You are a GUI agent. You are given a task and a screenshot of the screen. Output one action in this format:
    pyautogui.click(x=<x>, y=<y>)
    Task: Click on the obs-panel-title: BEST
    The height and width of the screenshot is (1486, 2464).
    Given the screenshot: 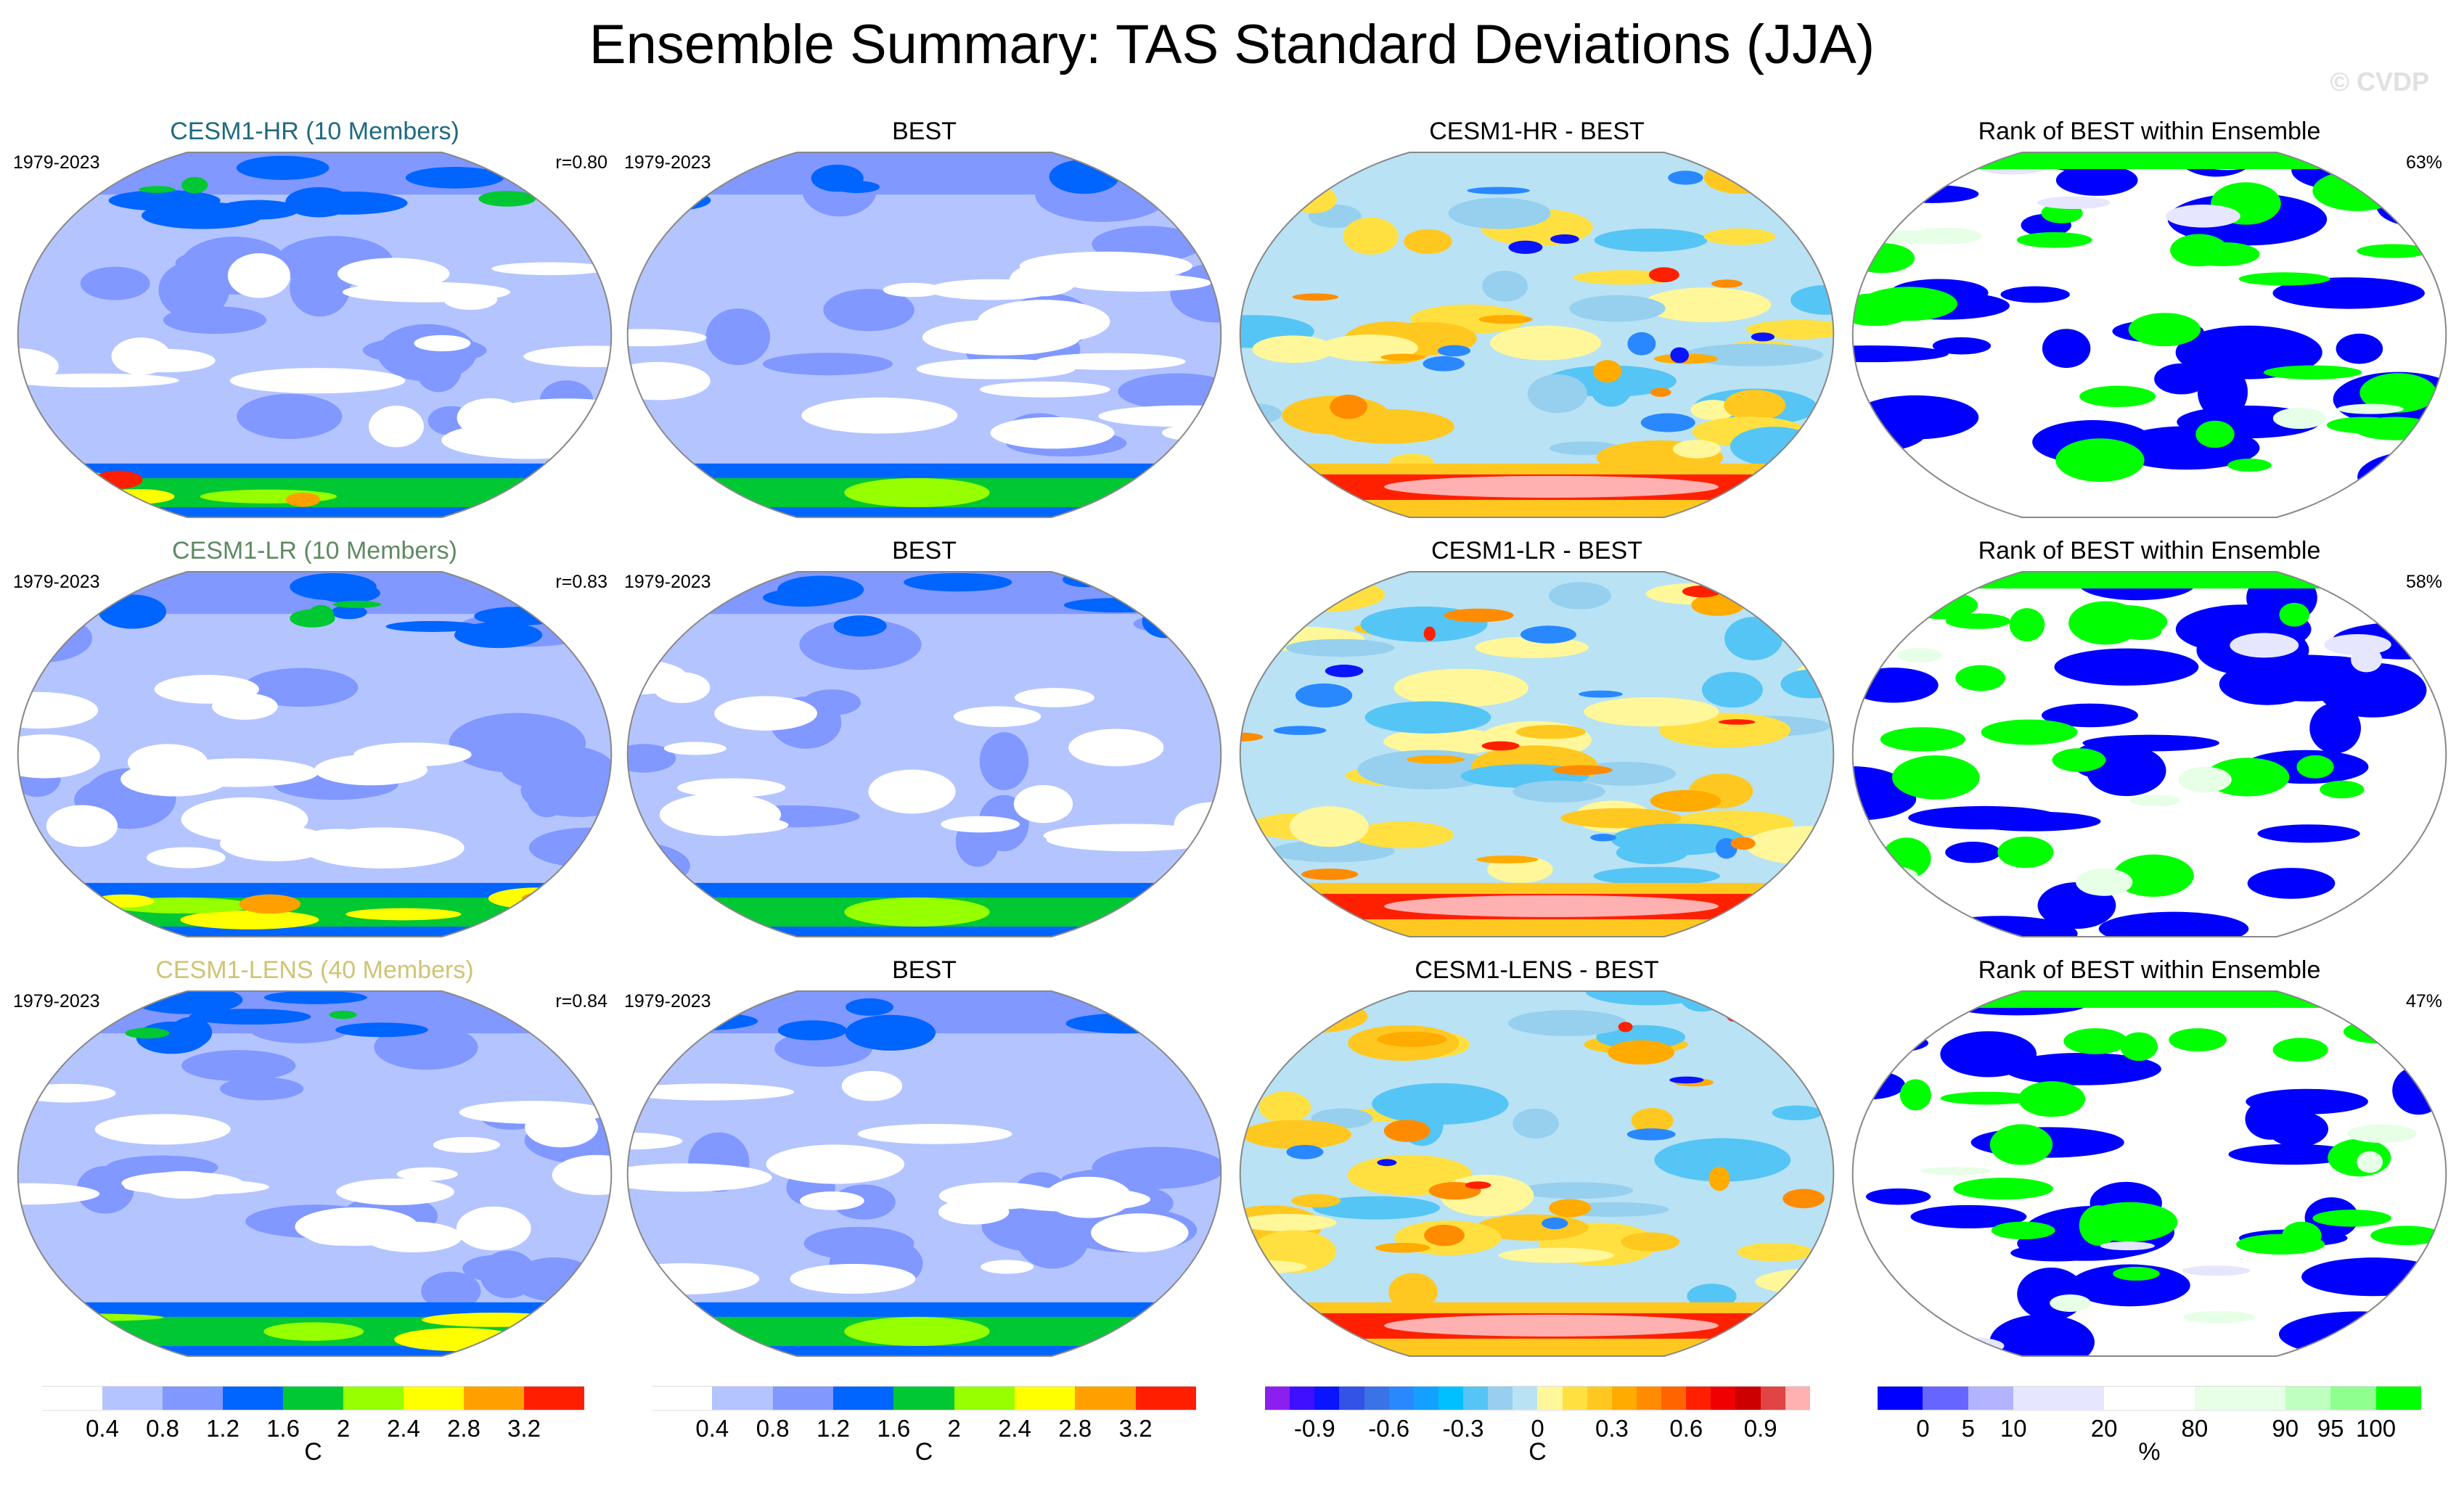 What is the action you would take?
    pyautogui.click(x=924, y=131)
    